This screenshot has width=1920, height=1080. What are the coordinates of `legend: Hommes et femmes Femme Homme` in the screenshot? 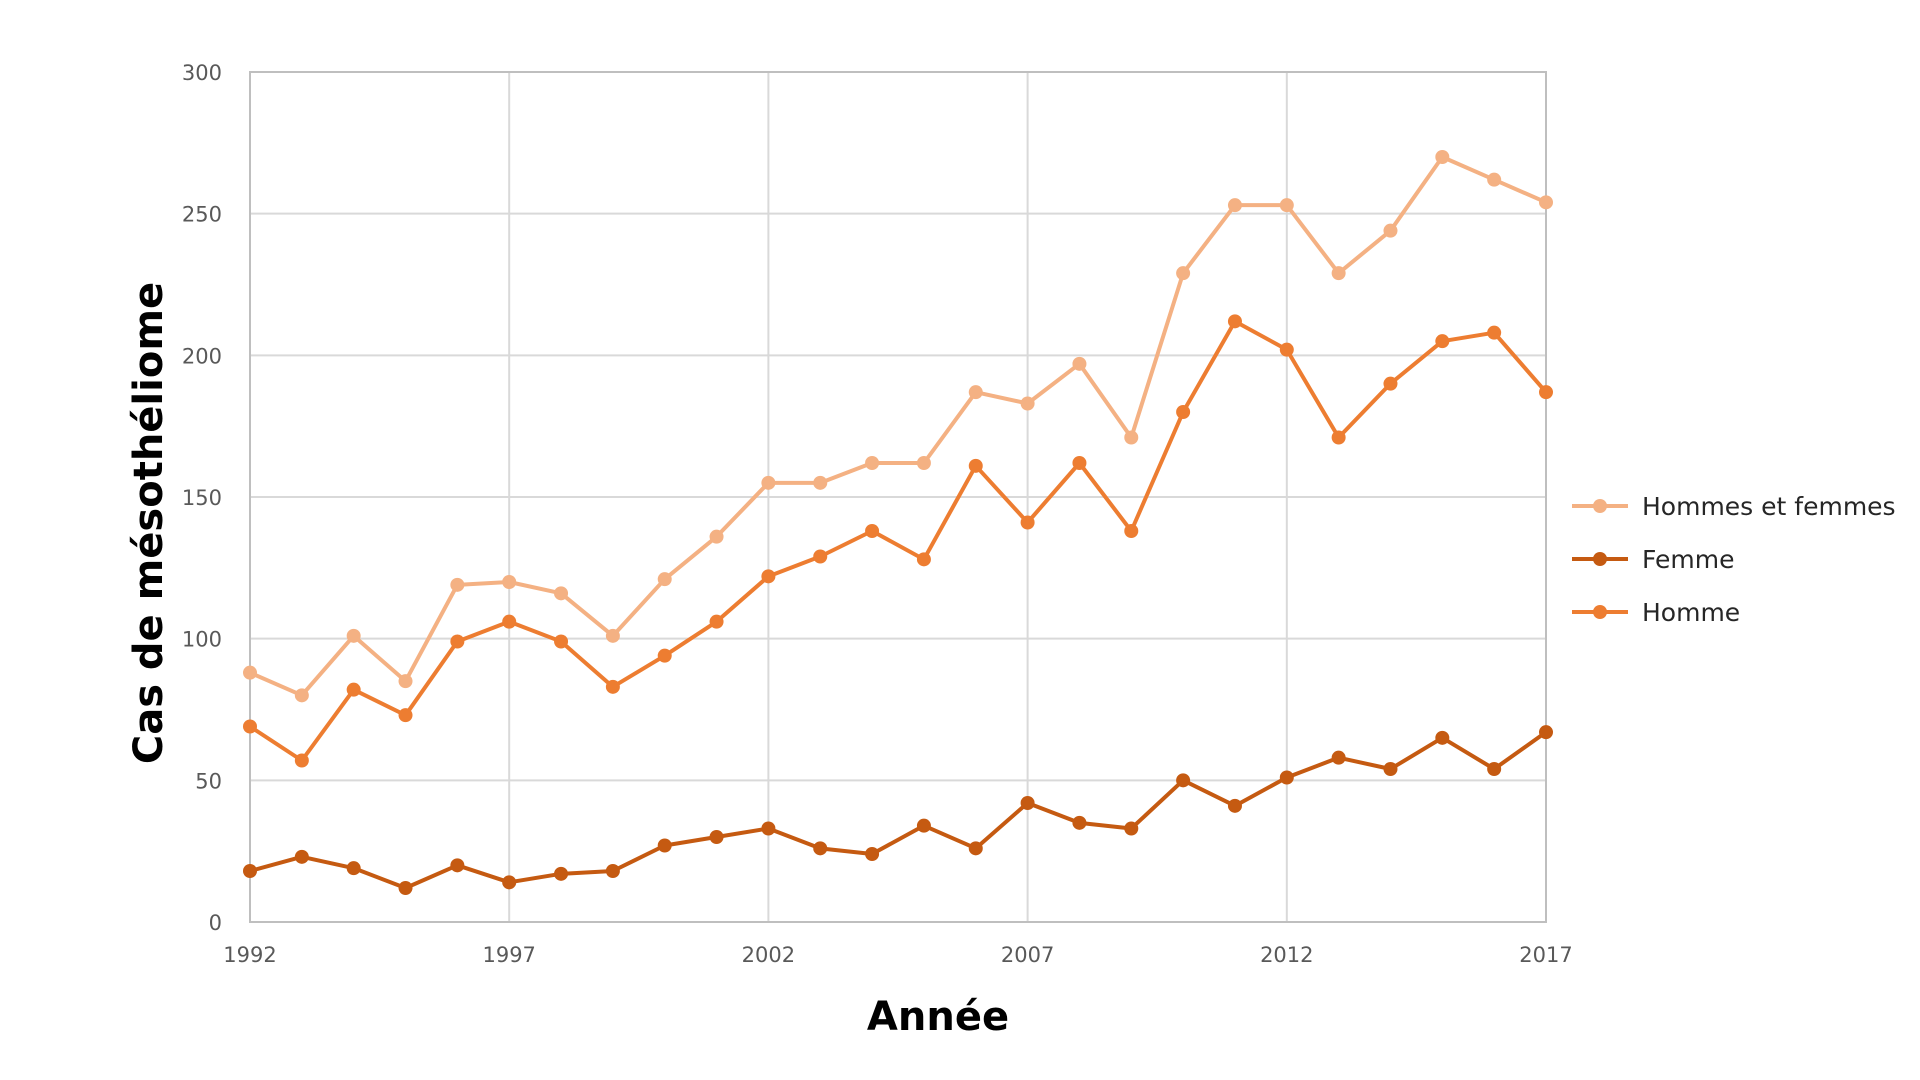 It's located at (1734, 559).